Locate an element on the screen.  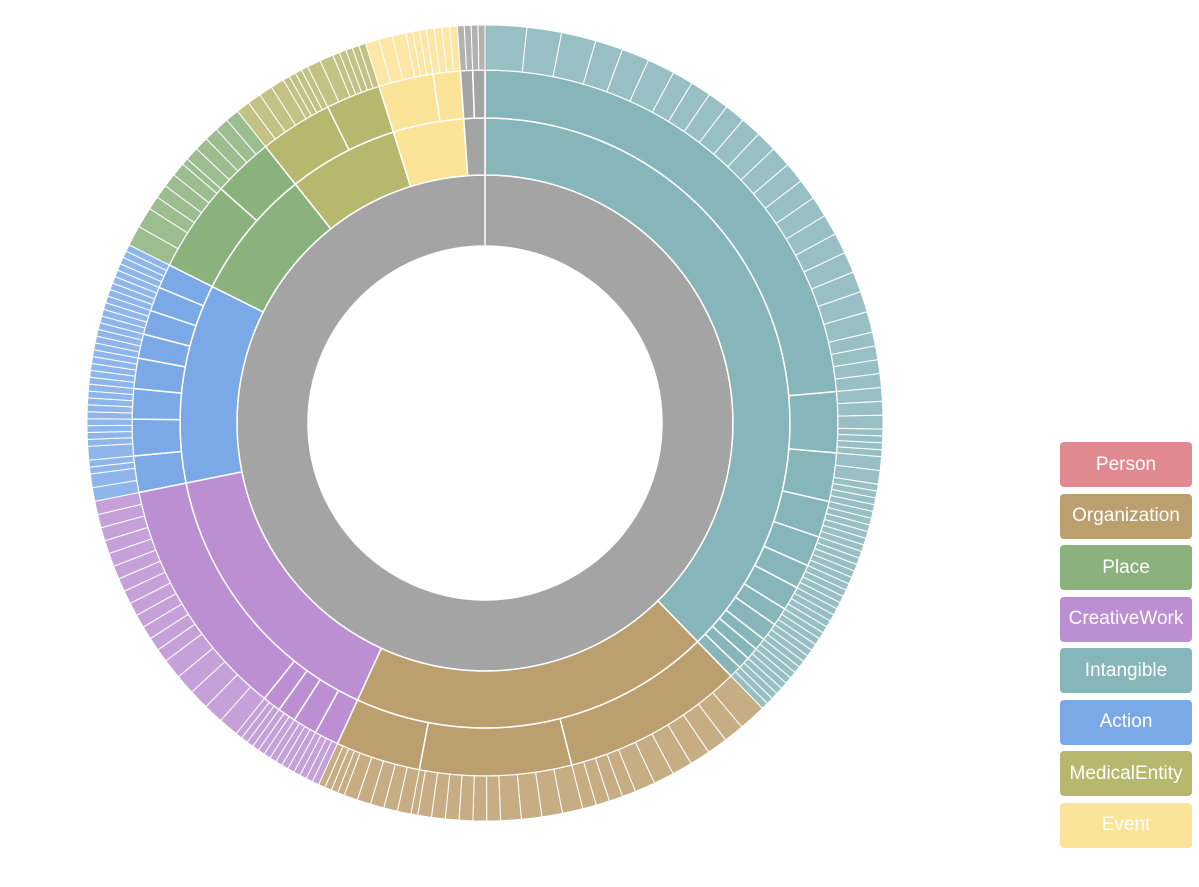
legend-item: Organization is located at coordinates (1126, 516).